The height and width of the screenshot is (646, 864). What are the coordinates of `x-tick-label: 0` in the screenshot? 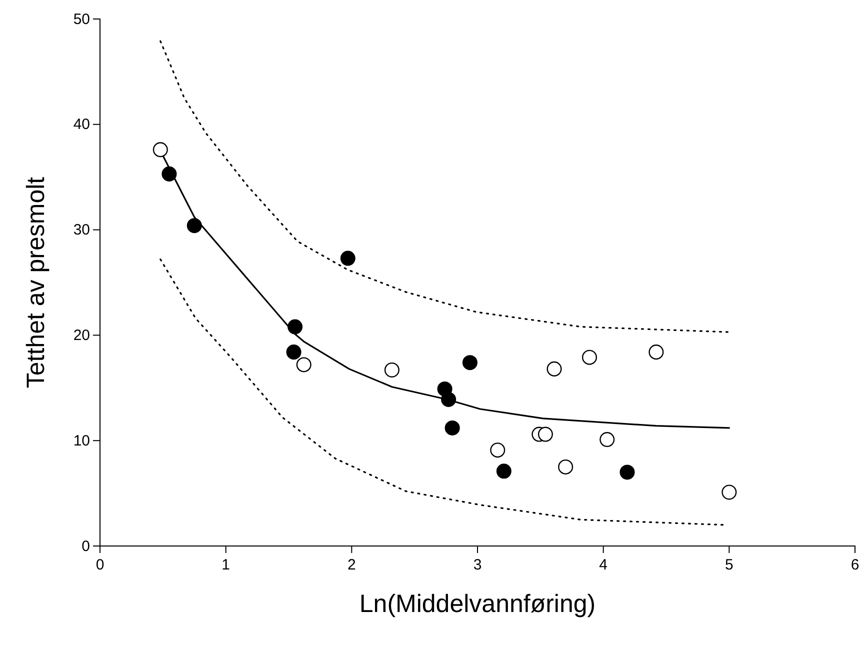 It's located at (100, 565).